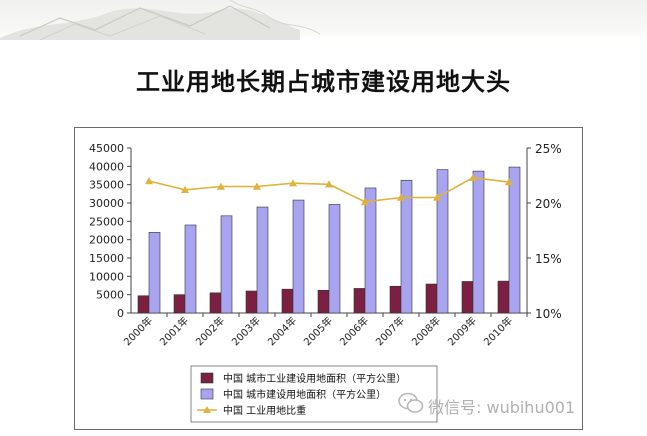  Describe the element at coordinates (106, 276) in the screenshot. I see `left-tick-label: 10000` at that location.